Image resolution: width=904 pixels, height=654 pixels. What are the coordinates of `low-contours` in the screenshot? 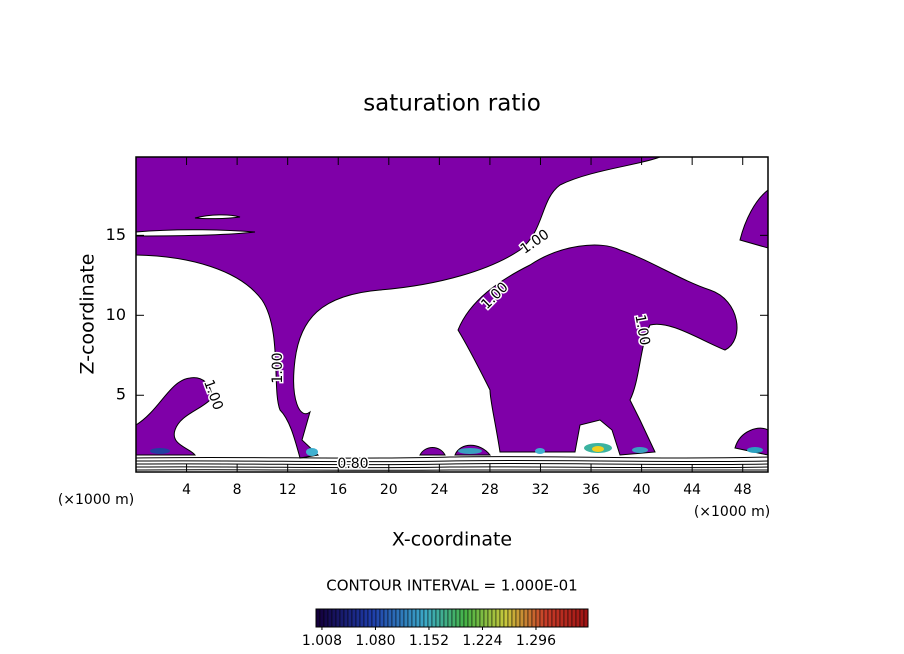 It's located at (452, 463).